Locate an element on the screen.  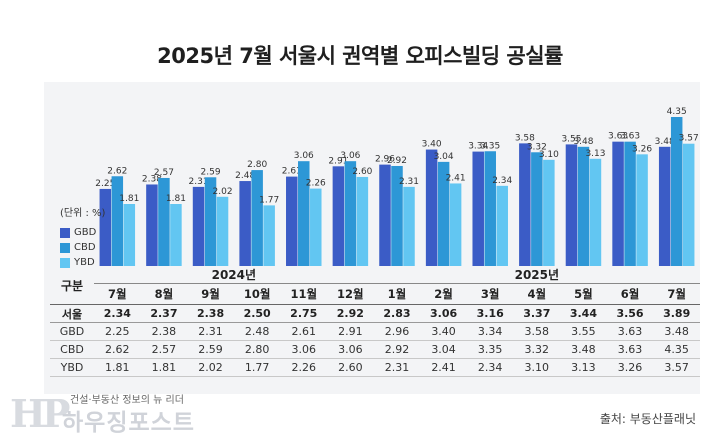
month-header: 3월 is located at coordinates (490, 294).